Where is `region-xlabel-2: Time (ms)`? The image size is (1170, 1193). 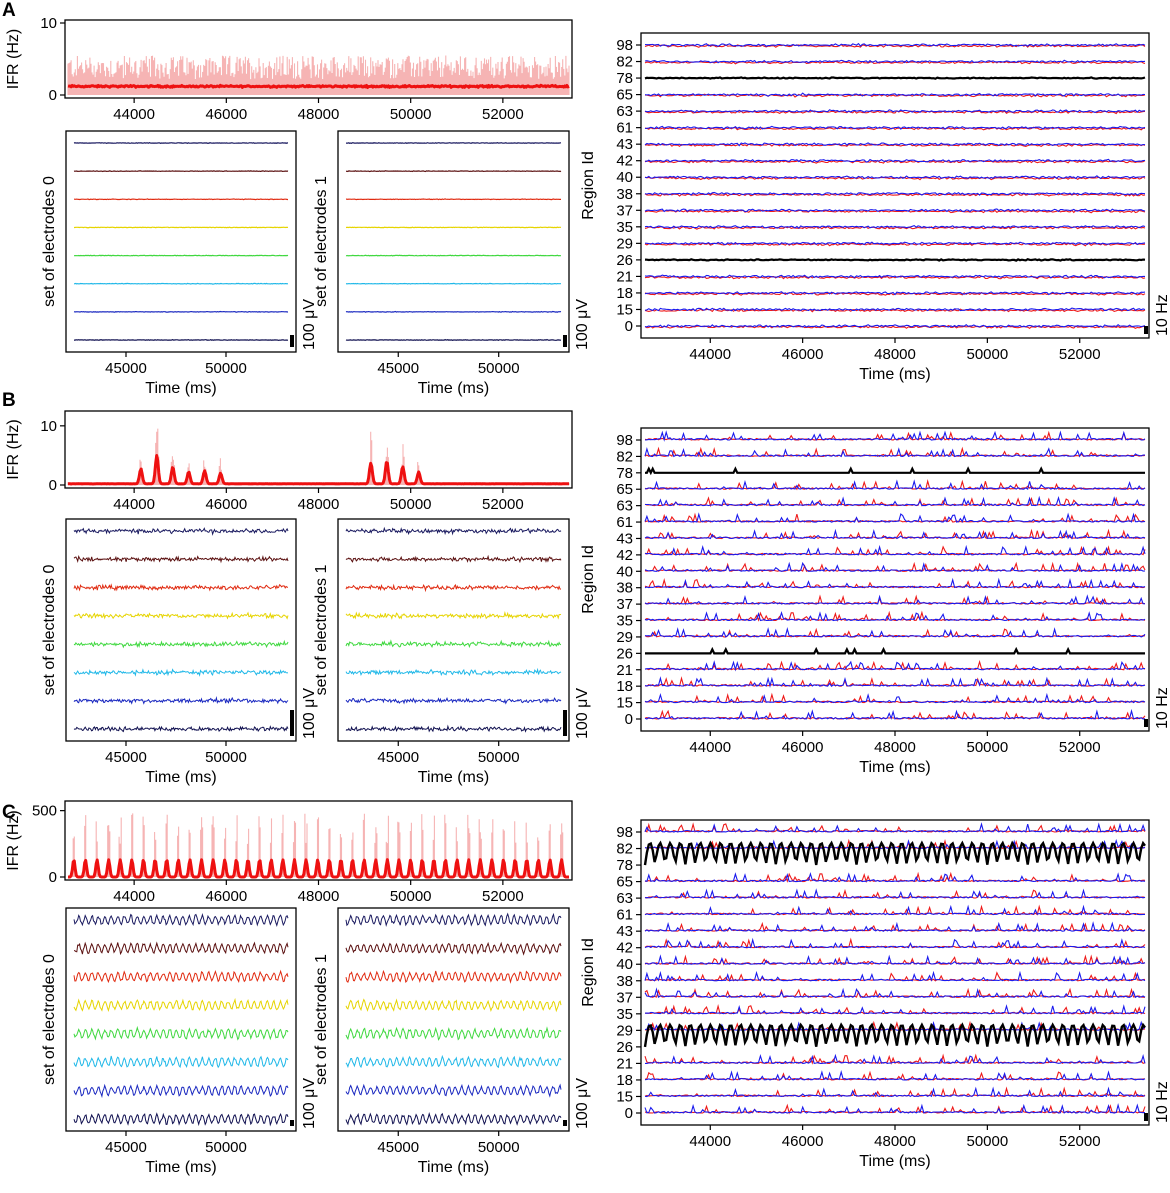 region-xlabel-2: Time (ms) is located at coordinates (894, 1161).